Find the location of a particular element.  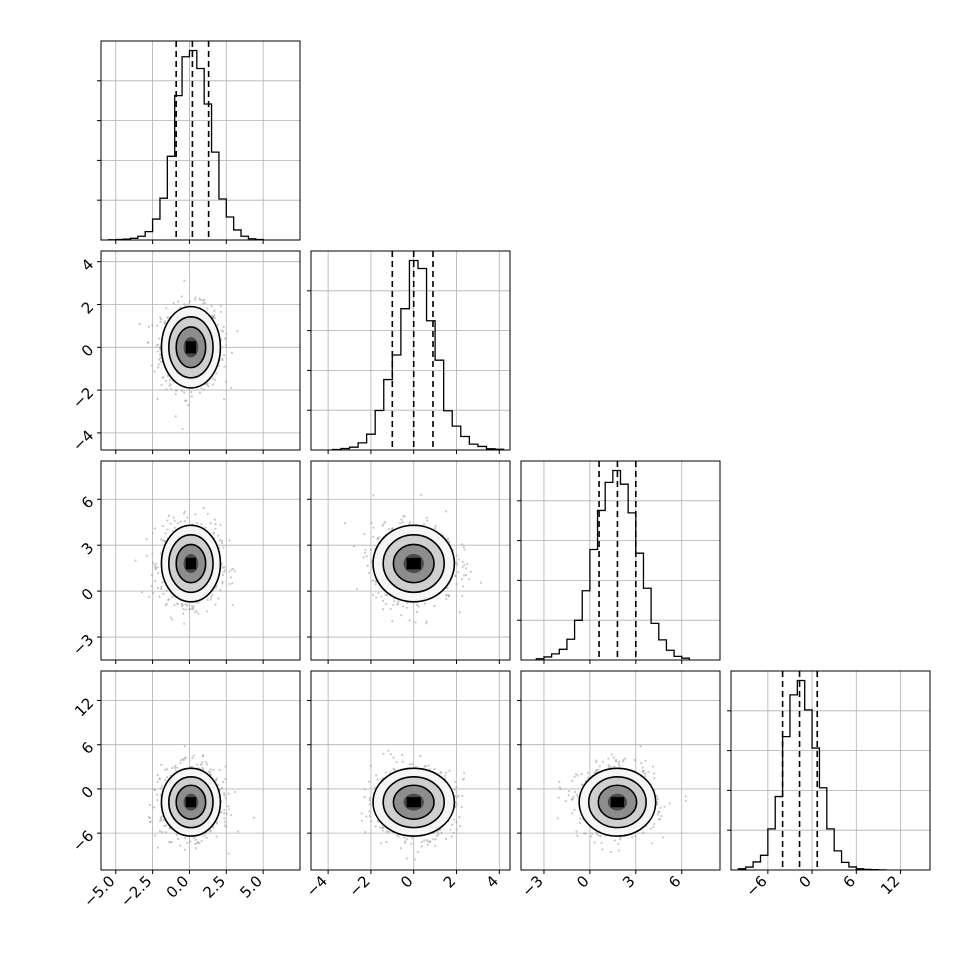

x-tick-label: 0 is located at coordinates (582, 881).